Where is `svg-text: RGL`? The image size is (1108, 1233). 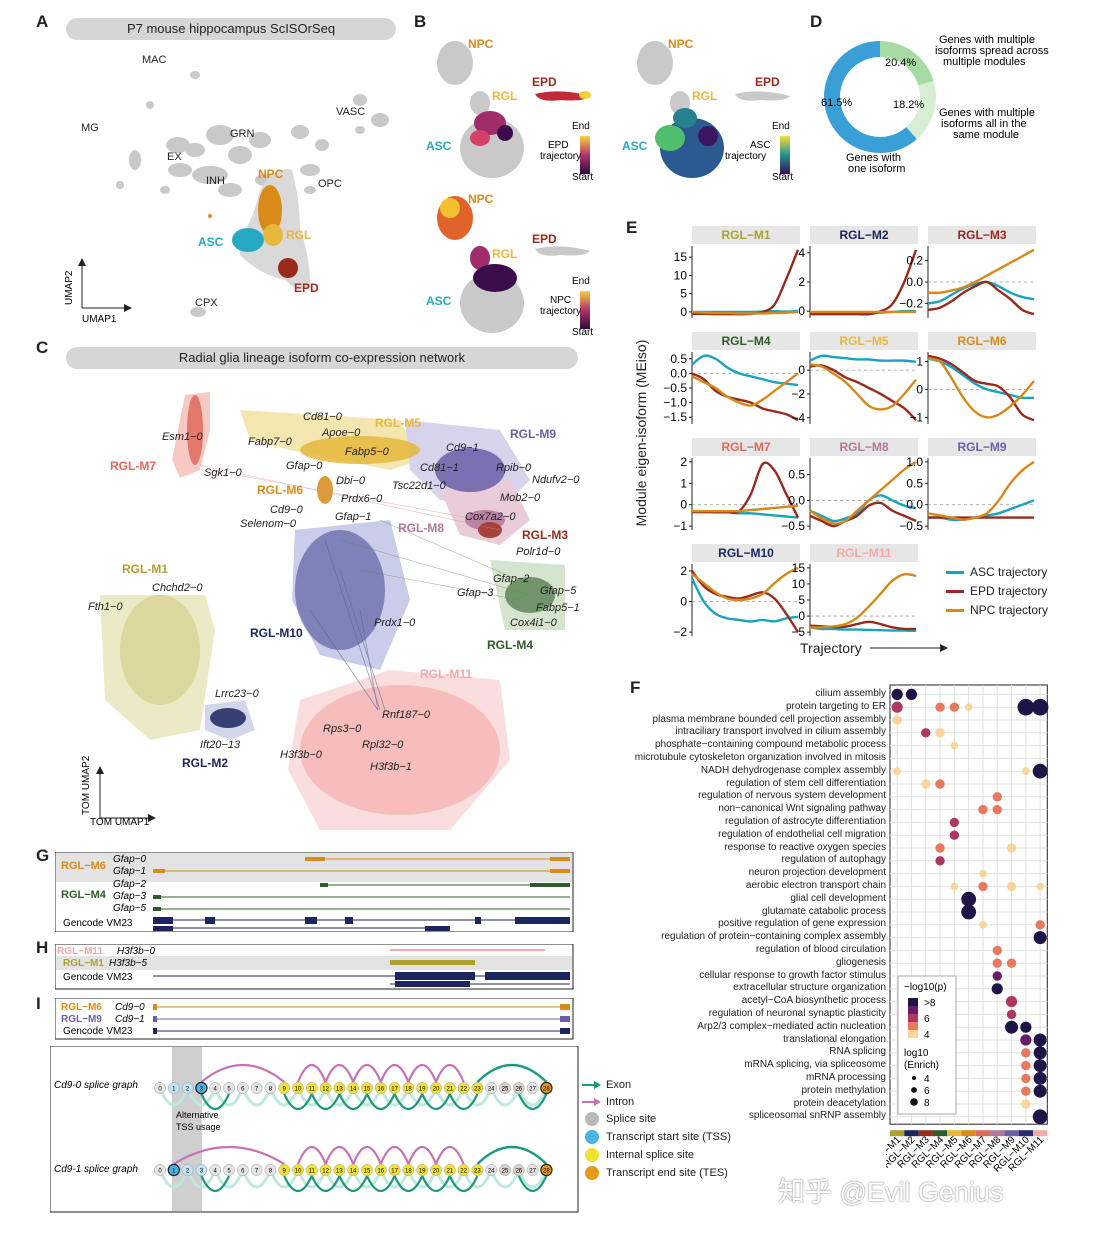 svg-text: RGL is located at coordinates (504, 254).